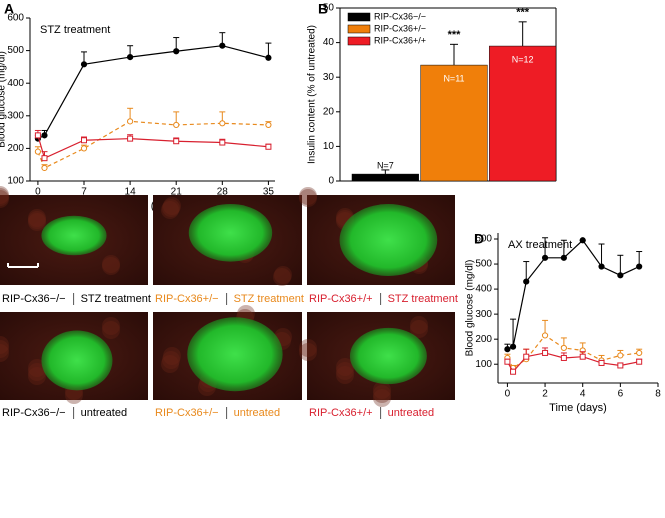 The height and width of the screenshot is (518, 665). What do you see at coordinates (38, 192) in the screenshot?
I see `x-tick-label: 0` at bounding box center [38, 192].